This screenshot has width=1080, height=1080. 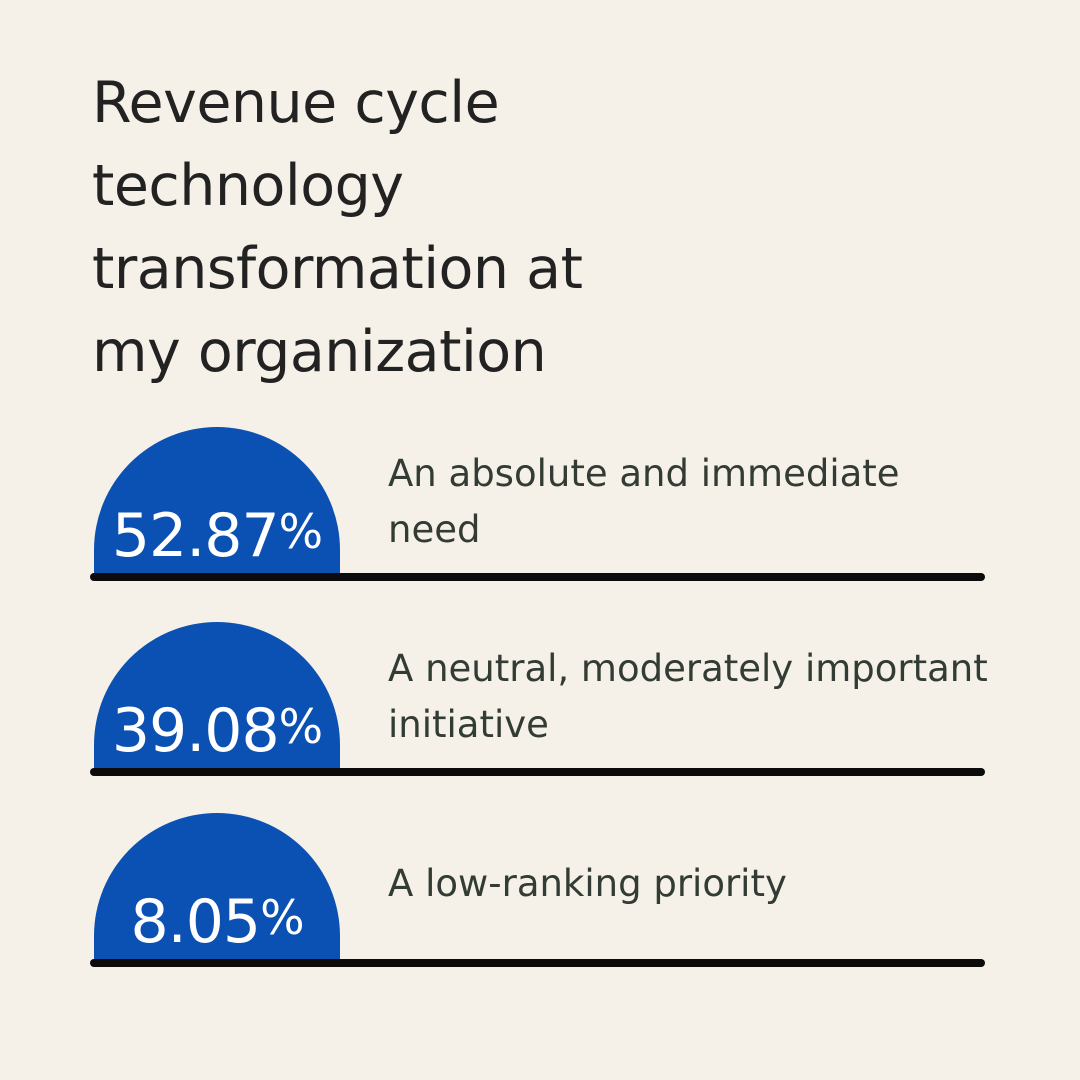 I want to click on value-label-2: 39.08%, so click(x=217, y=731).